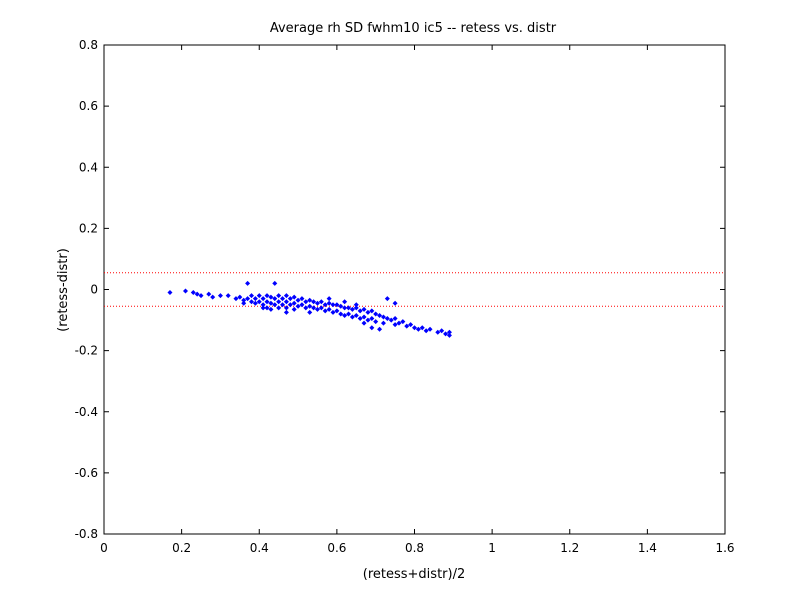 The image size is (800, 600). I want to click on x-tick-label: 1, so click(492, 548).